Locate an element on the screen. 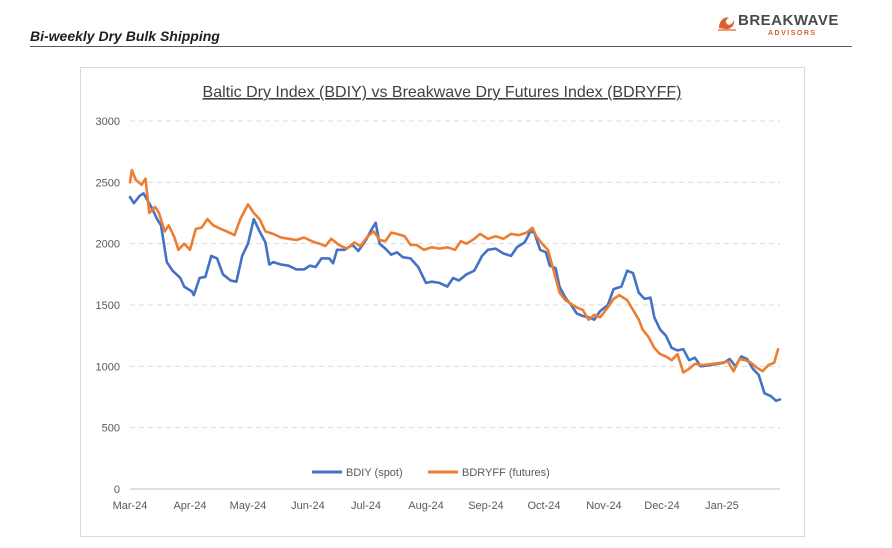 Image resolution: width=892 pixels, height=548 pixels. y-tick-label: 3000 is located at coordinates (108, 122).